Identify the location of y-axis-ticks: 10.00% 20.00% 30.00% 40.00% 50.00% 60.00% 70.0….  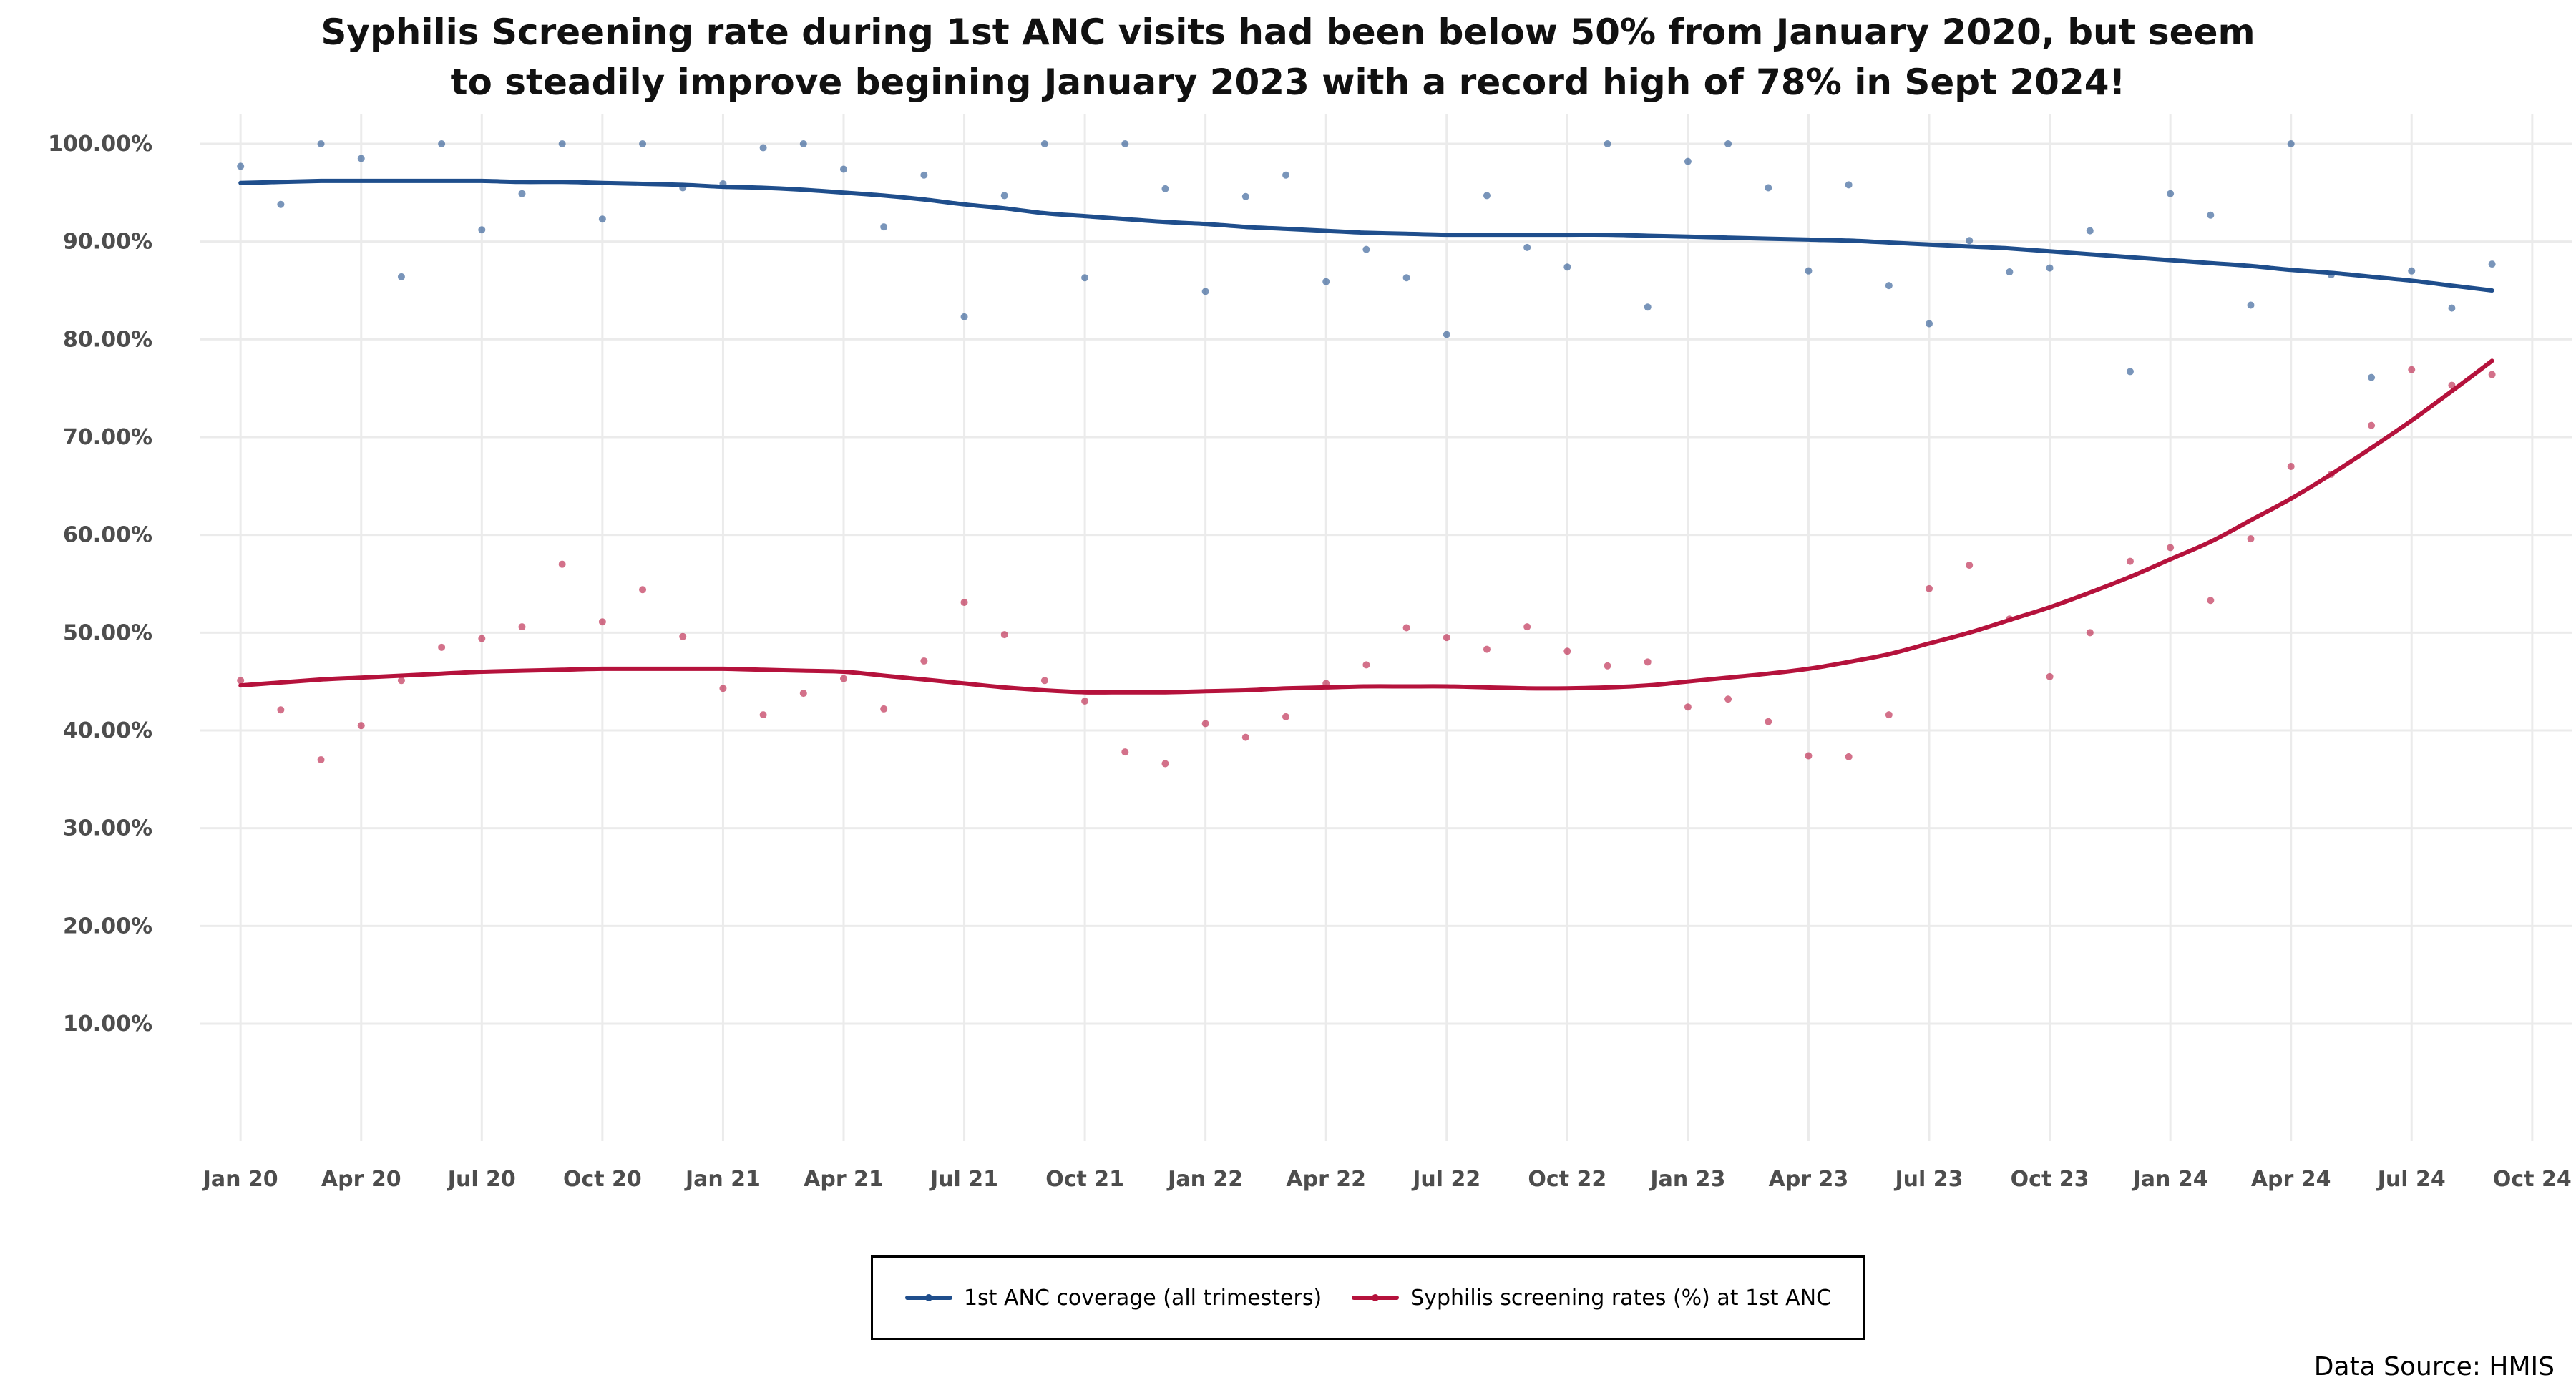
(100, 585).